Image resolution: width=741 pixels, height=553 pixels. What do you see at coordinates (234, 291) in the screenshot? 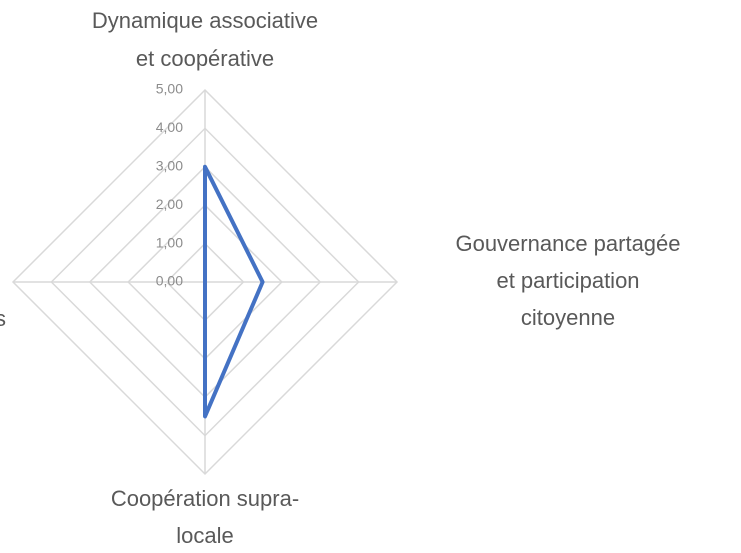
I see `series-line` at bounding box center [234, 291].